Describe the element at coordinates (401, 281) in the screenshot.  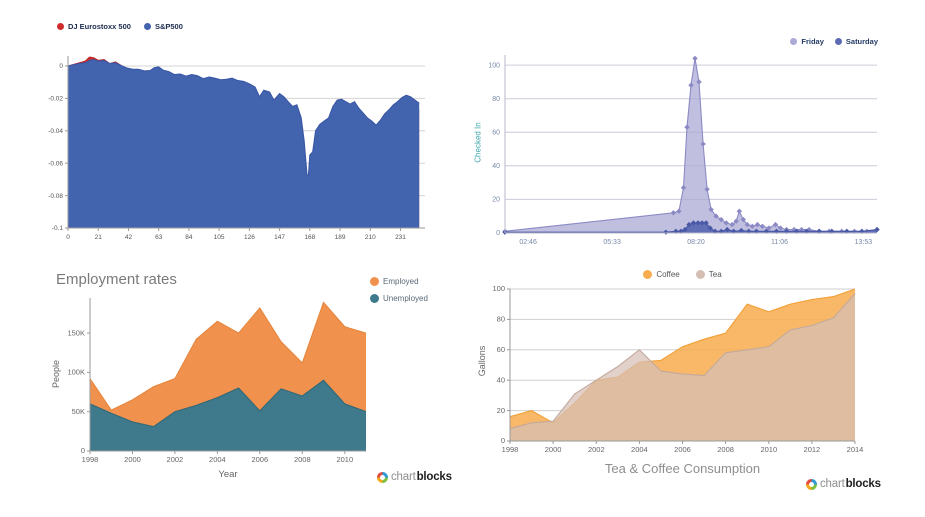
I see `legend-label-employed: Employed` at that location.